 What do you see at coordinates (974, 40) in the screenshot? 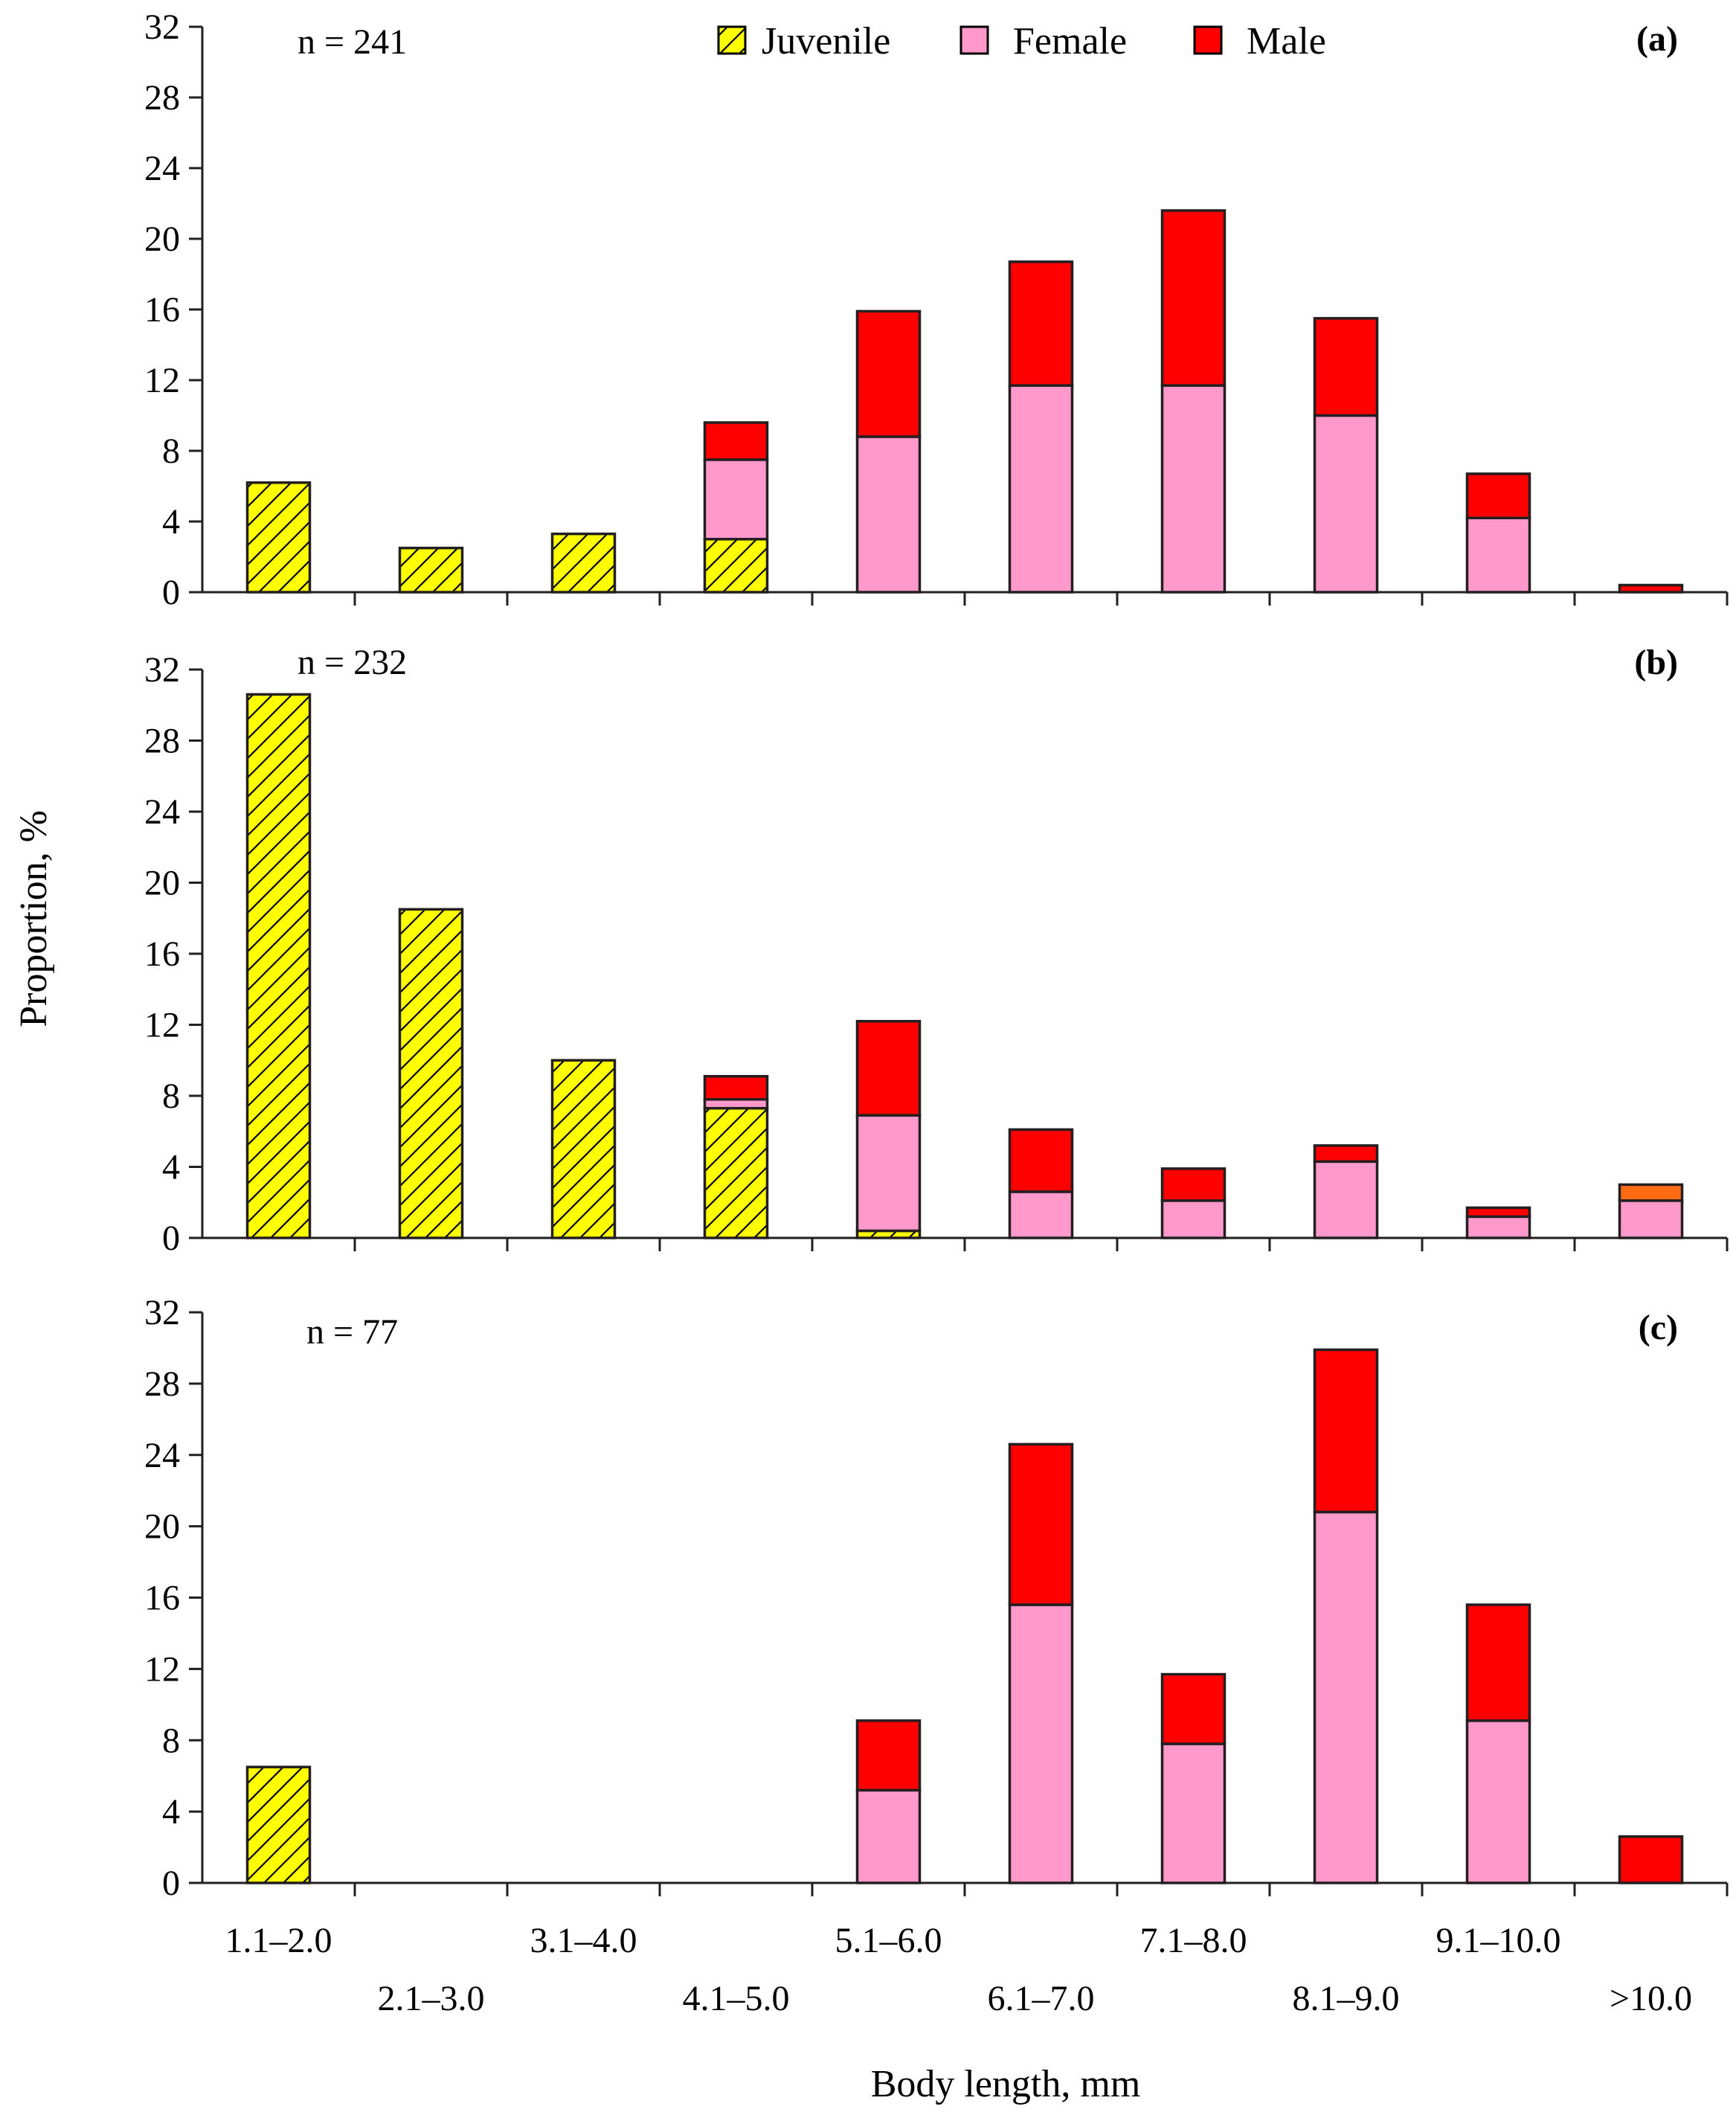
I see `legend-swatch-female` at bounding box center [974, 40].